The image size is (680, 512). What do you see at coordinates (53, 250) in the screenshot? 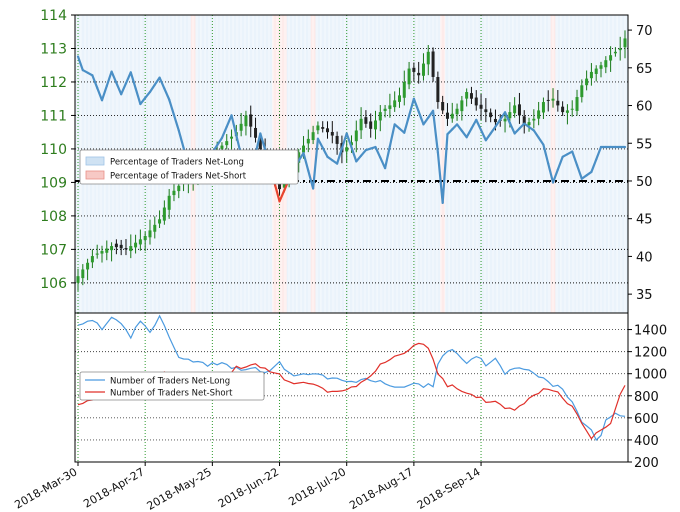
I see `left-tick-label: 107` at bounding box center [53, 250].